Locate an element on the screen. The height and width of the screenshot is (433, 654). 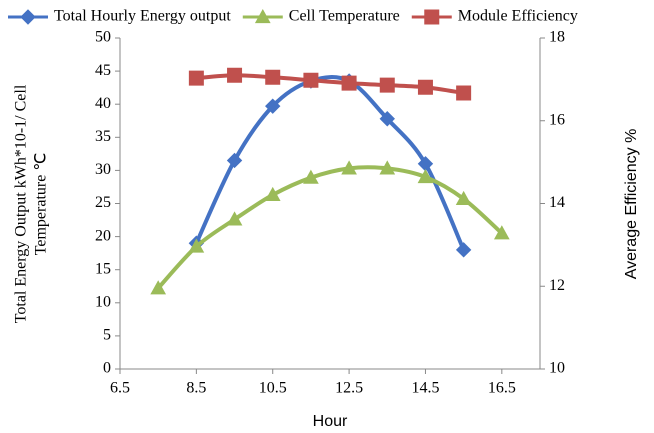
y2-tick-label: 10 is located at coordinates (557, 368).